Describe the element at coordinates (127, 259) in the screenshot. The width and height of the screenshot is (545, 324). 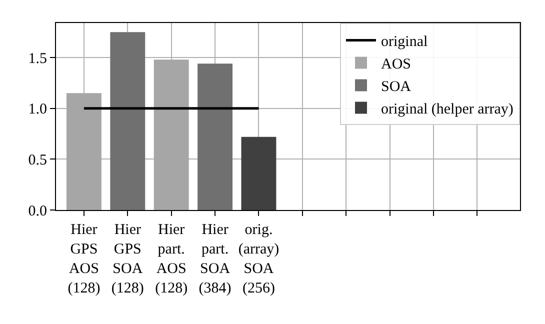
I see `x-tick-label: Hier GPS SOA (128)` at that location.